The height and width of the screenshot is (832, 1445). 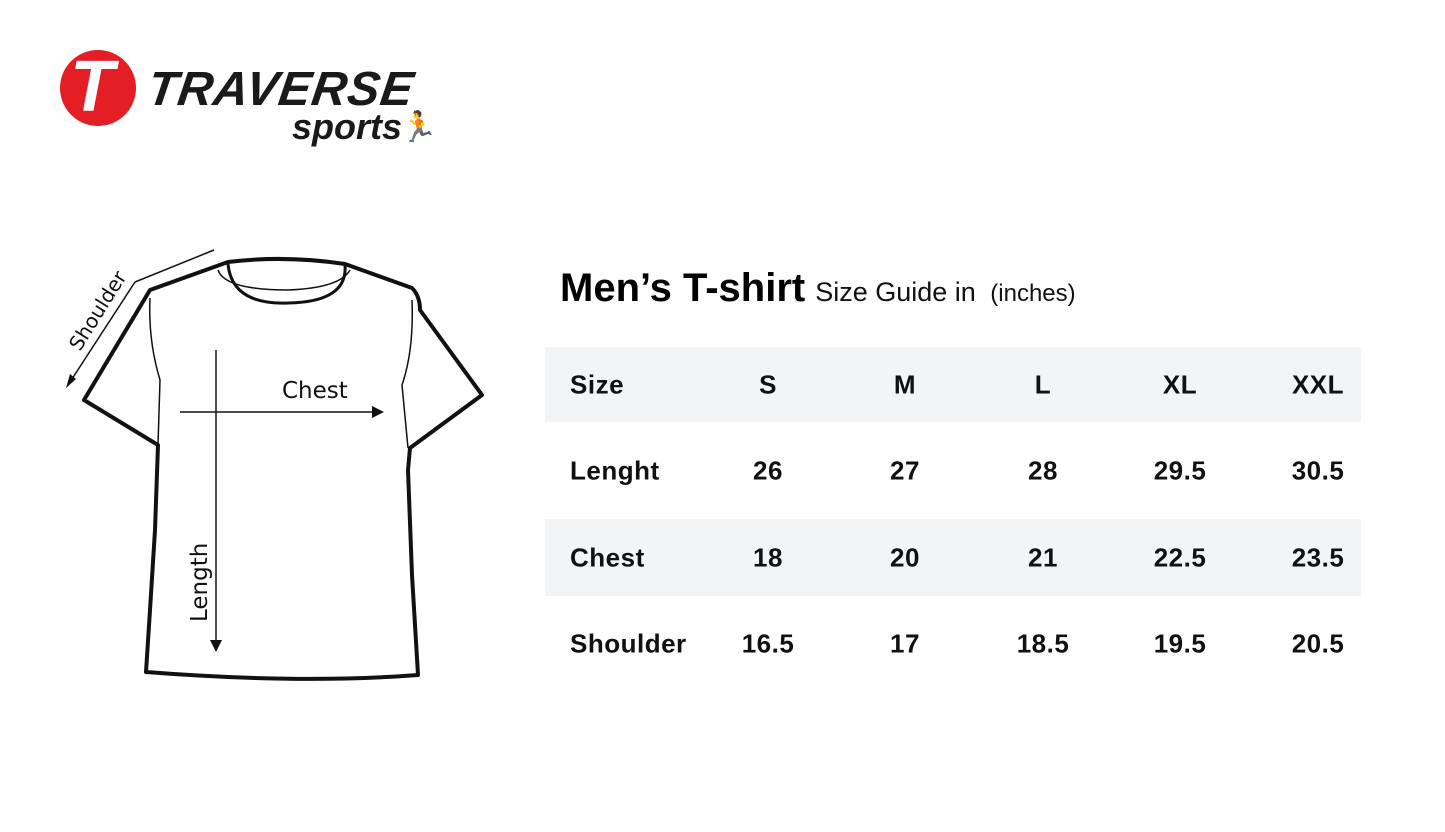 I want to click on cell: 18.5, so click(x=1043, y=643).